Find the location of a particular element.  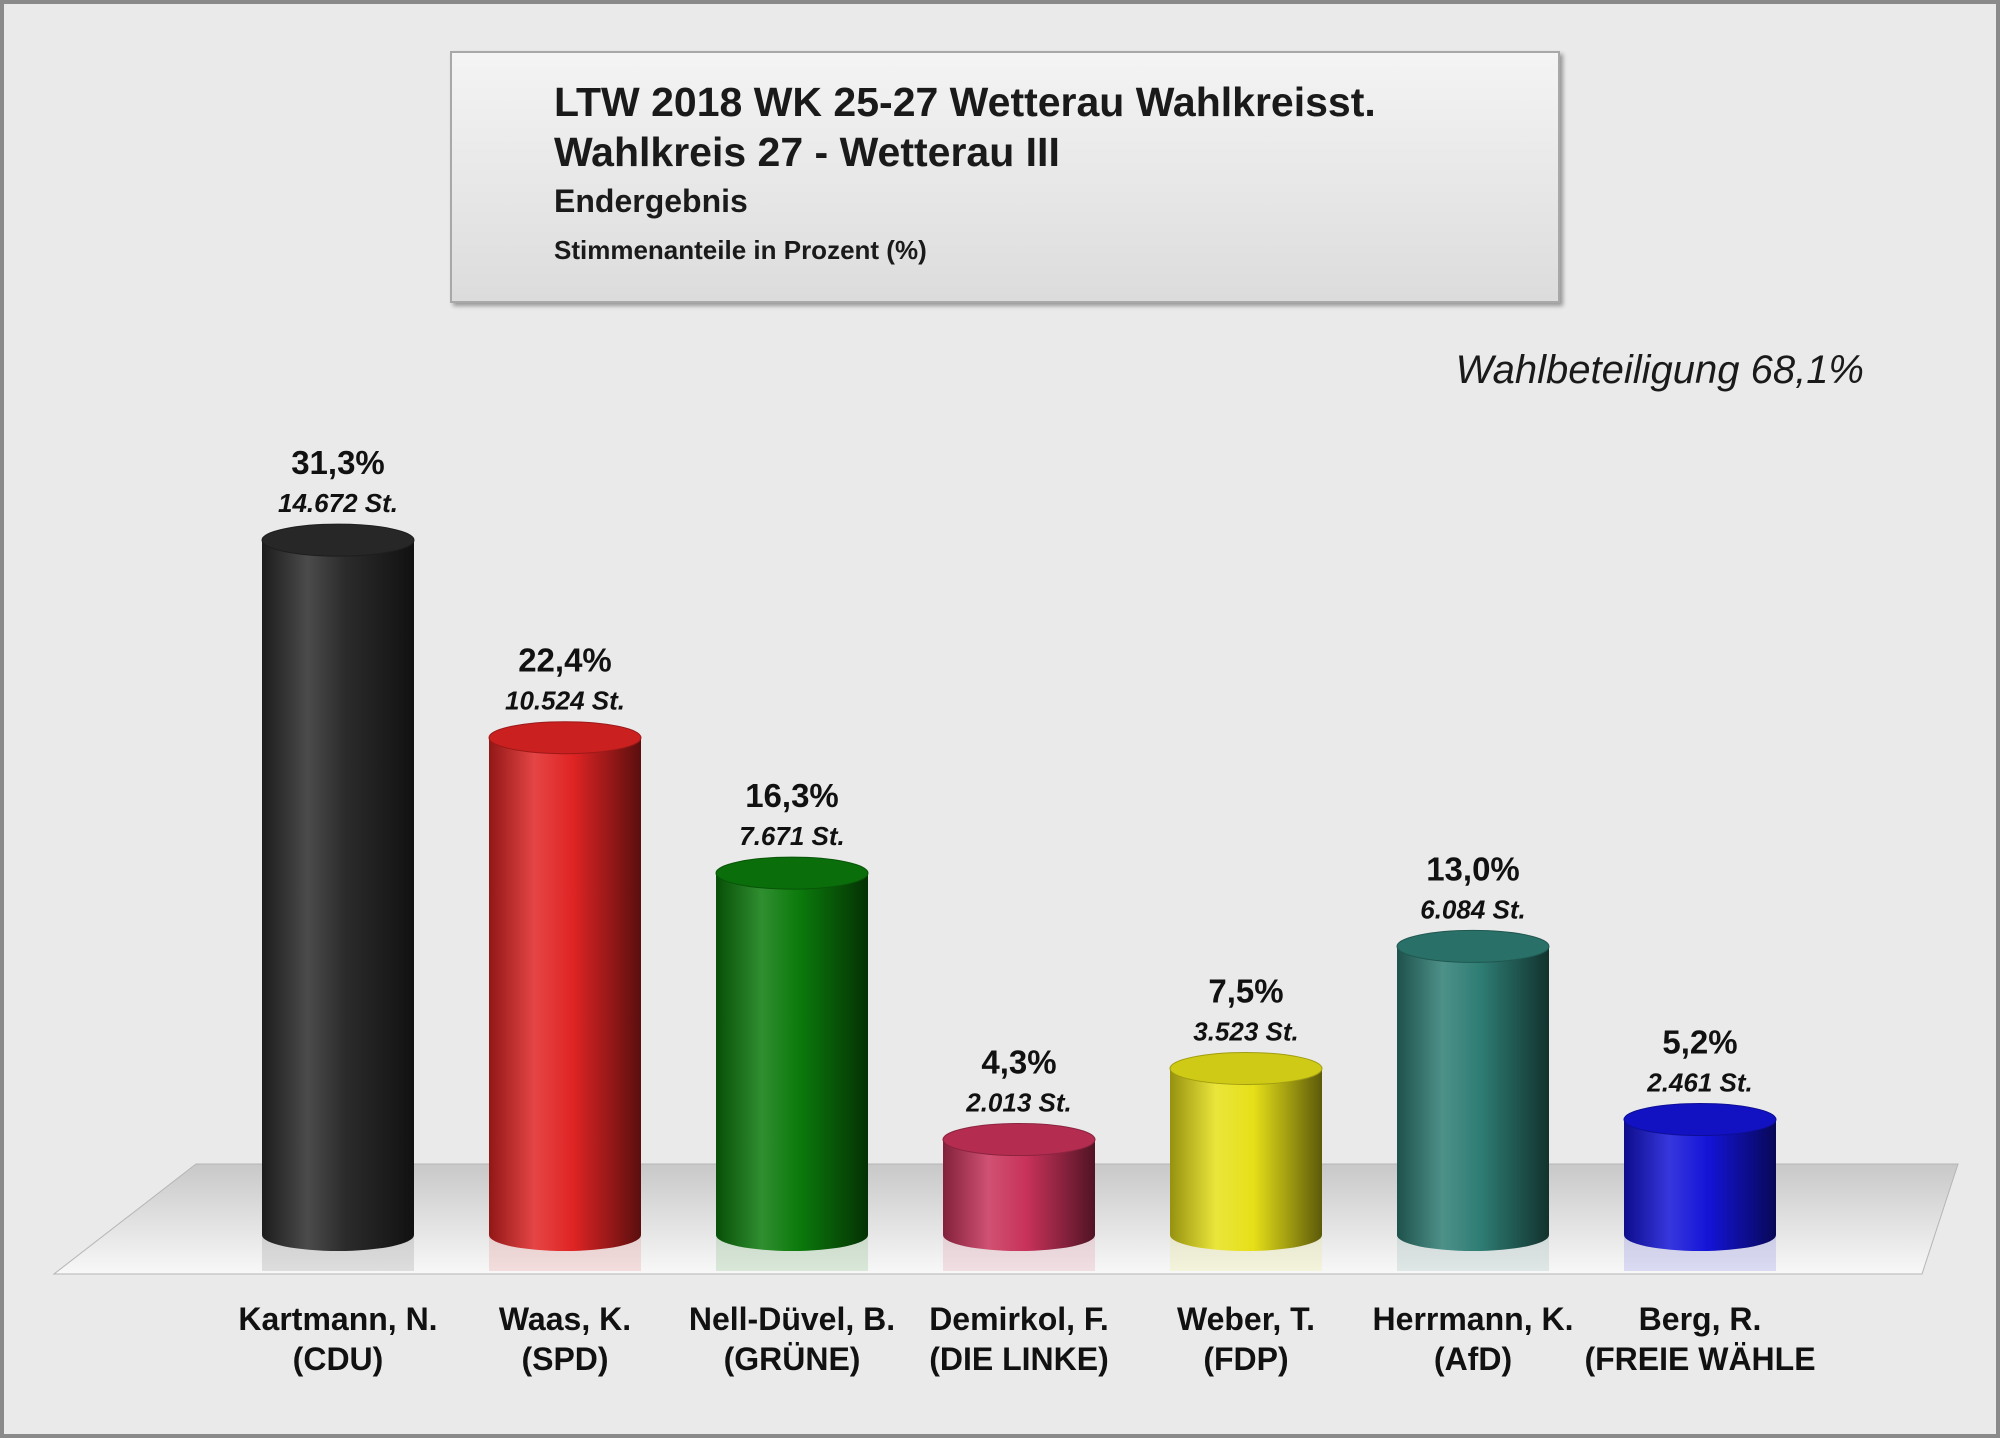

category-label-party: (GRÜNE) is located at coordinates (792, 1359).